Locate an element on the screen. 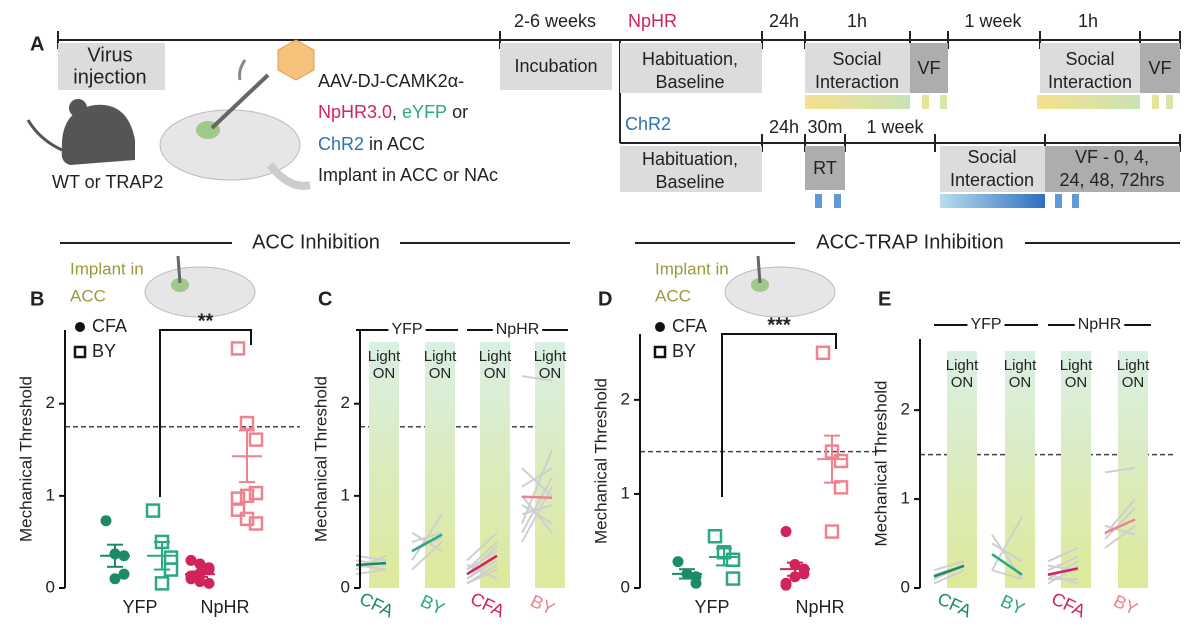  x-tick-label: BY is located at coordinates (432, 605).